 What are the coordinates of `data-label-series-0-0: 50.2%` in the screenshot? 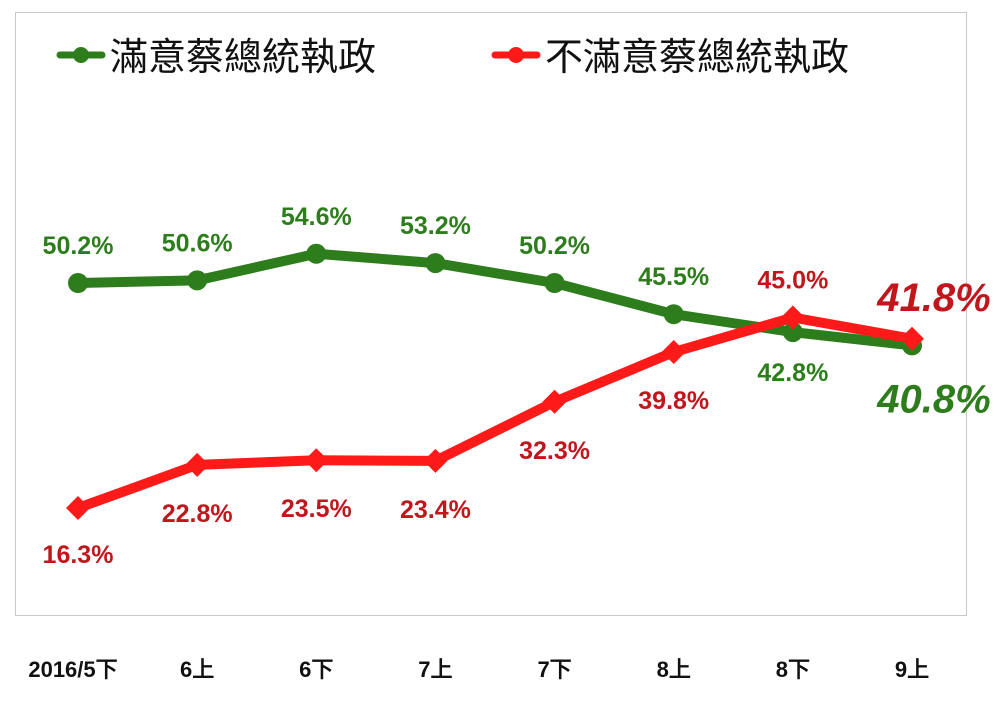 It's located at (78, 246).